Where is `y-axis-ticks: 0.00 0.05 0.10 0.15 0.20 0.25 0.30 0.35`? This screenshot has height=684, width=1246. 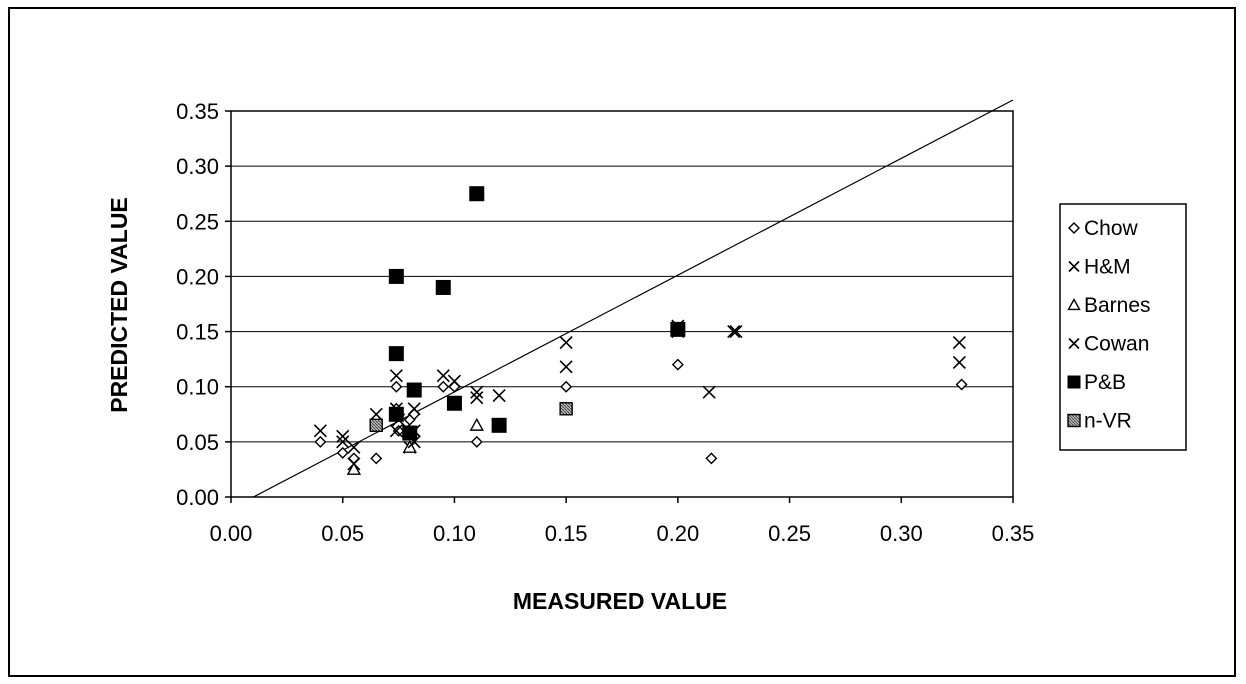
y-axis-ticks: 0.00 0.05 0.10 0.15 0.20 0.25 0.30 0.35 is located at coordinates (203, 304).